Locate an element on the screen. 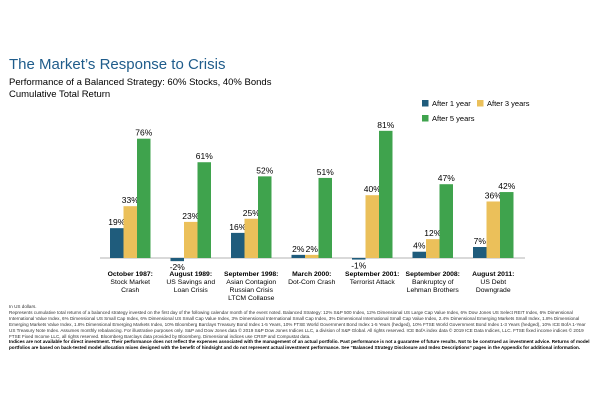  data-label-after-1-year-4: -1% is located at coordinates (359, 266).